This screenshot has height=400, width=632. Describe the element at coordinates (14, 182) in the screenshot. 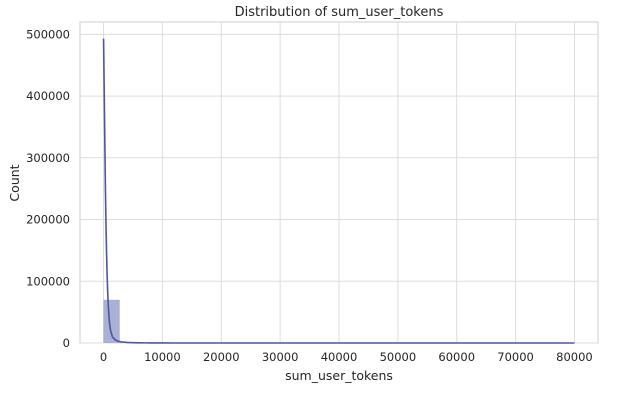

I see `y-axis-label: Count` at that location.